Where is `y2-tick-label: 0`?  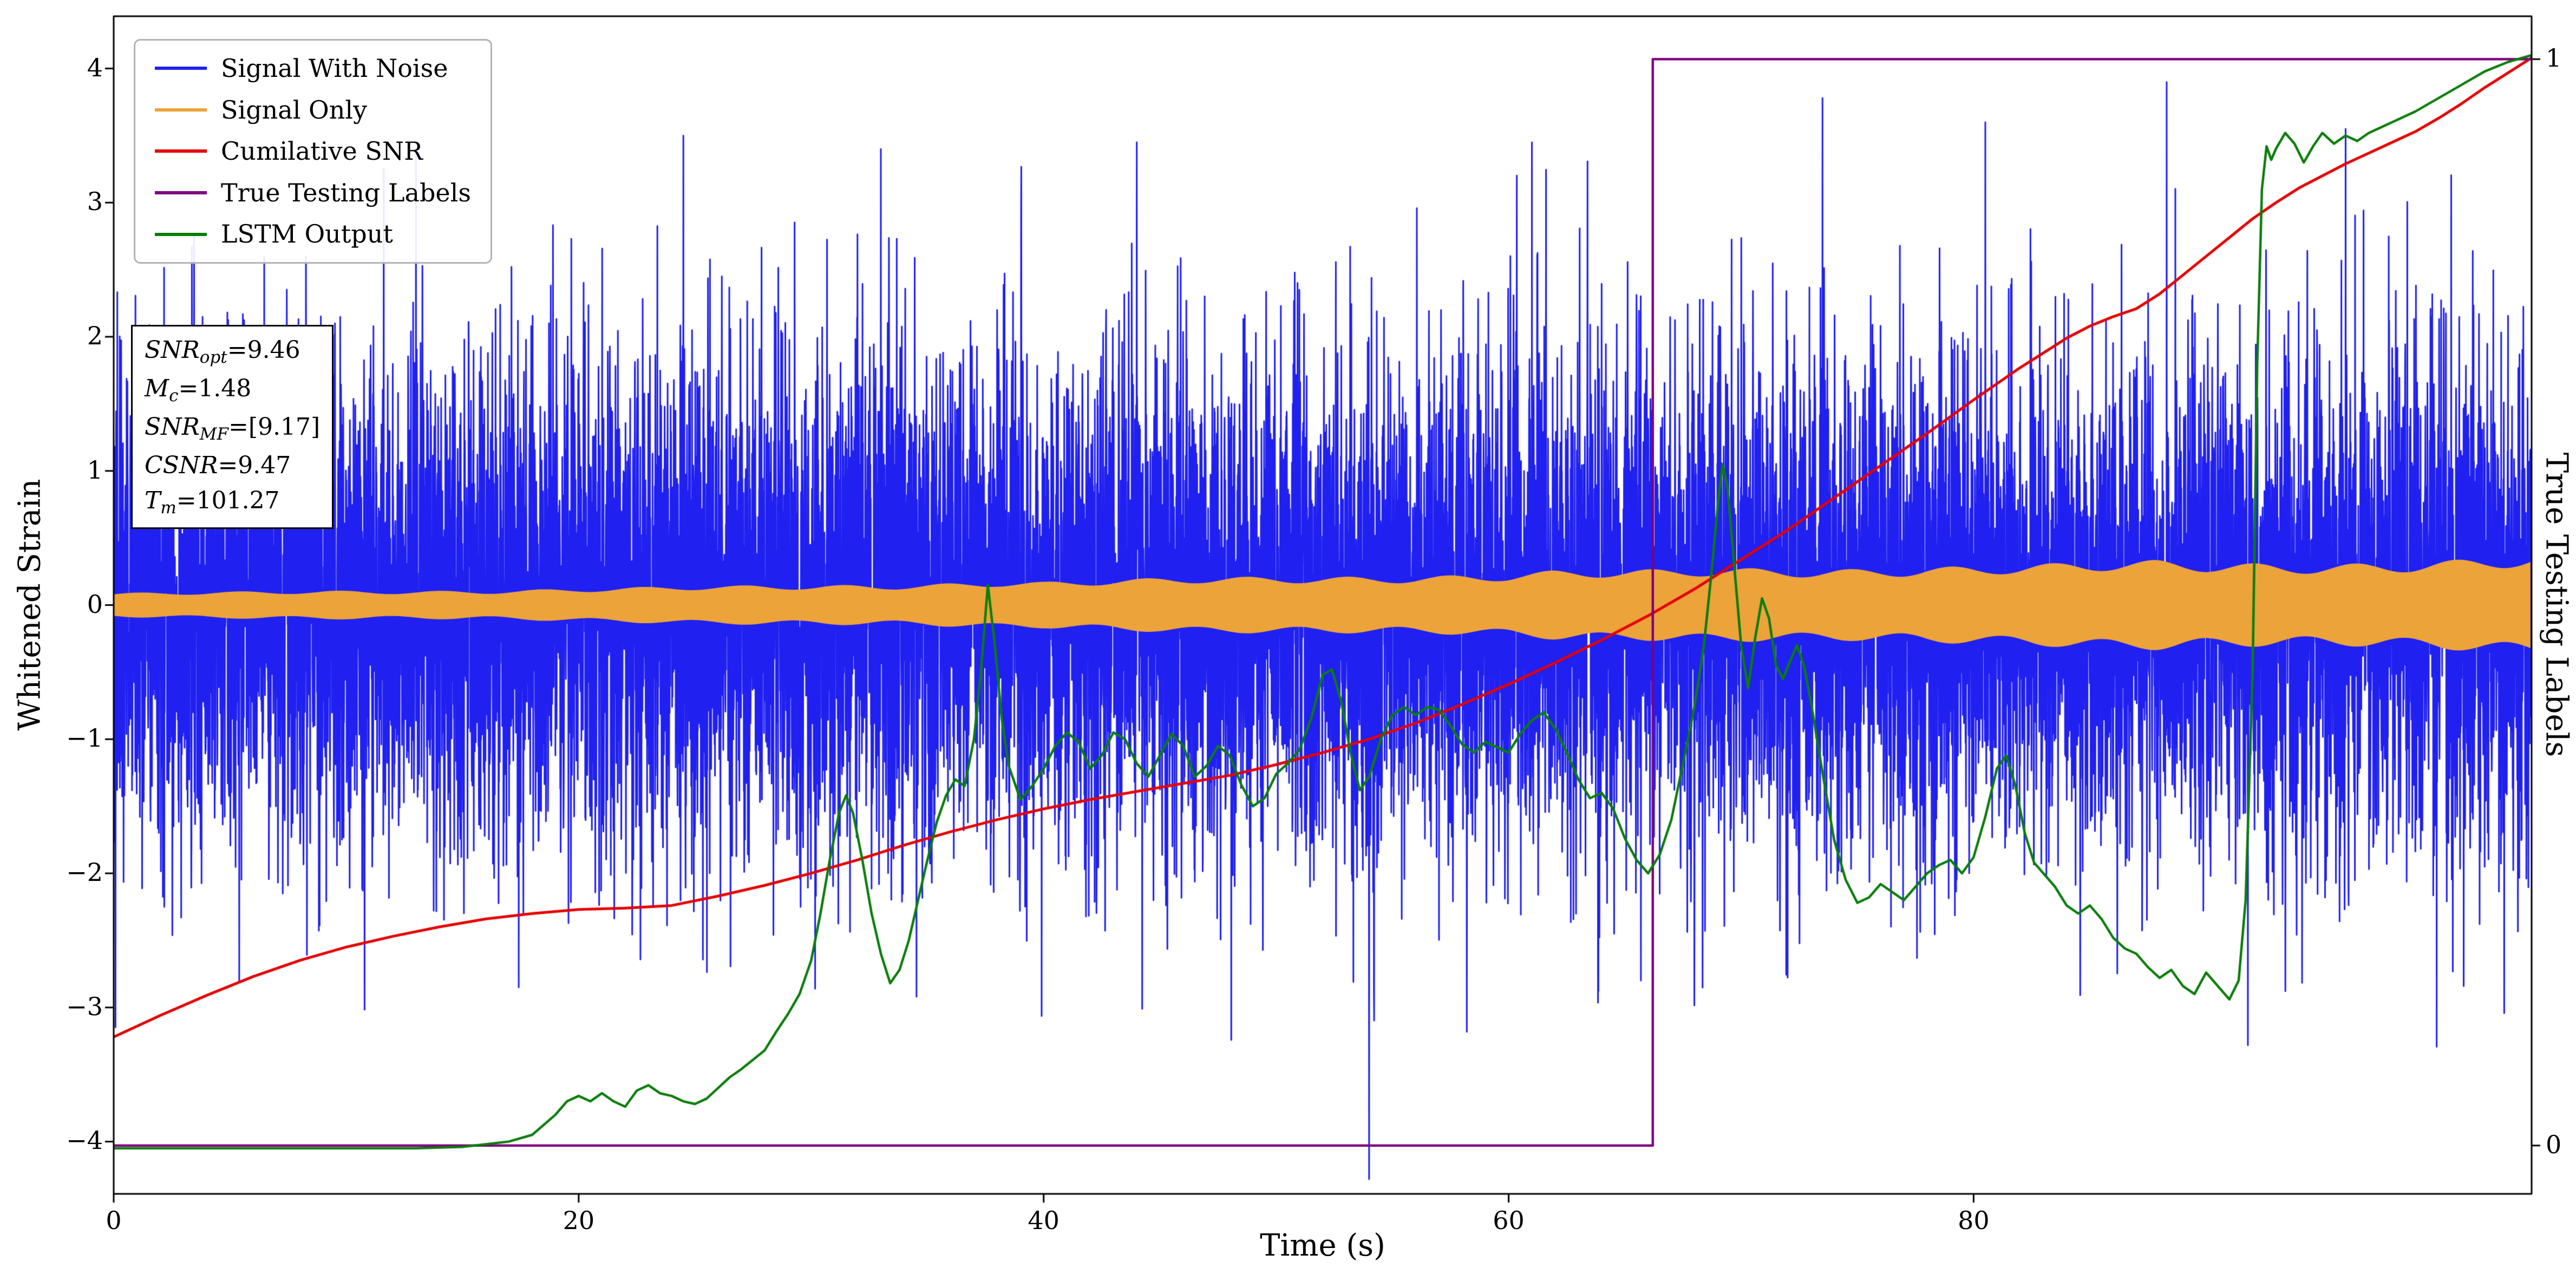
y2-tick-label: 0 is located at coordinates (2554, 1144).